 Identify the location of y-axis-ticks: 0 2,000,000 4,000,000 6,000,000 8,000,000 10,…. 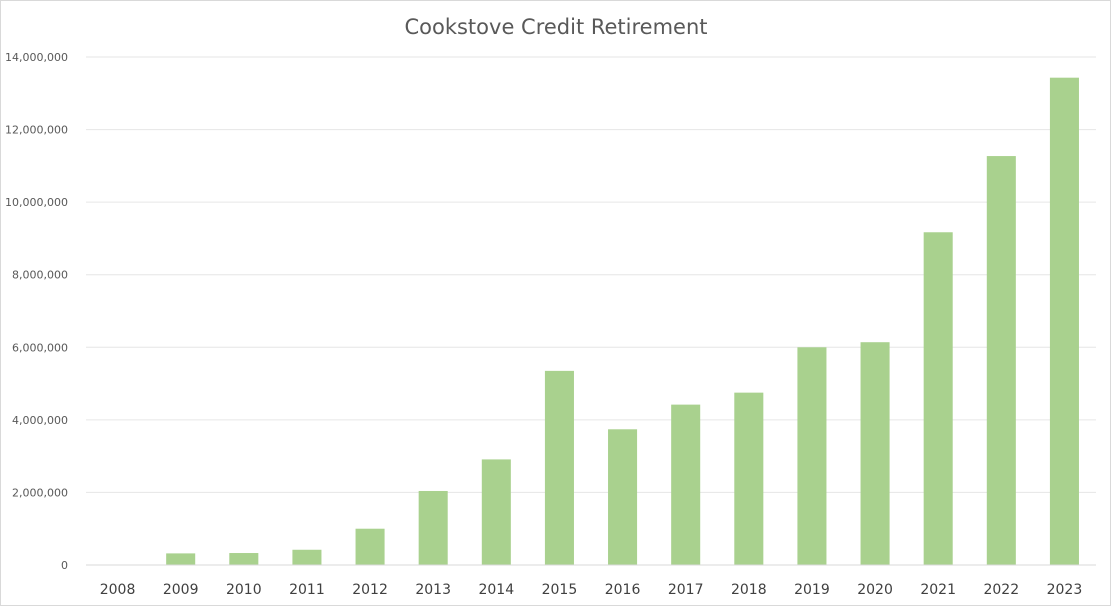
(36, 311).